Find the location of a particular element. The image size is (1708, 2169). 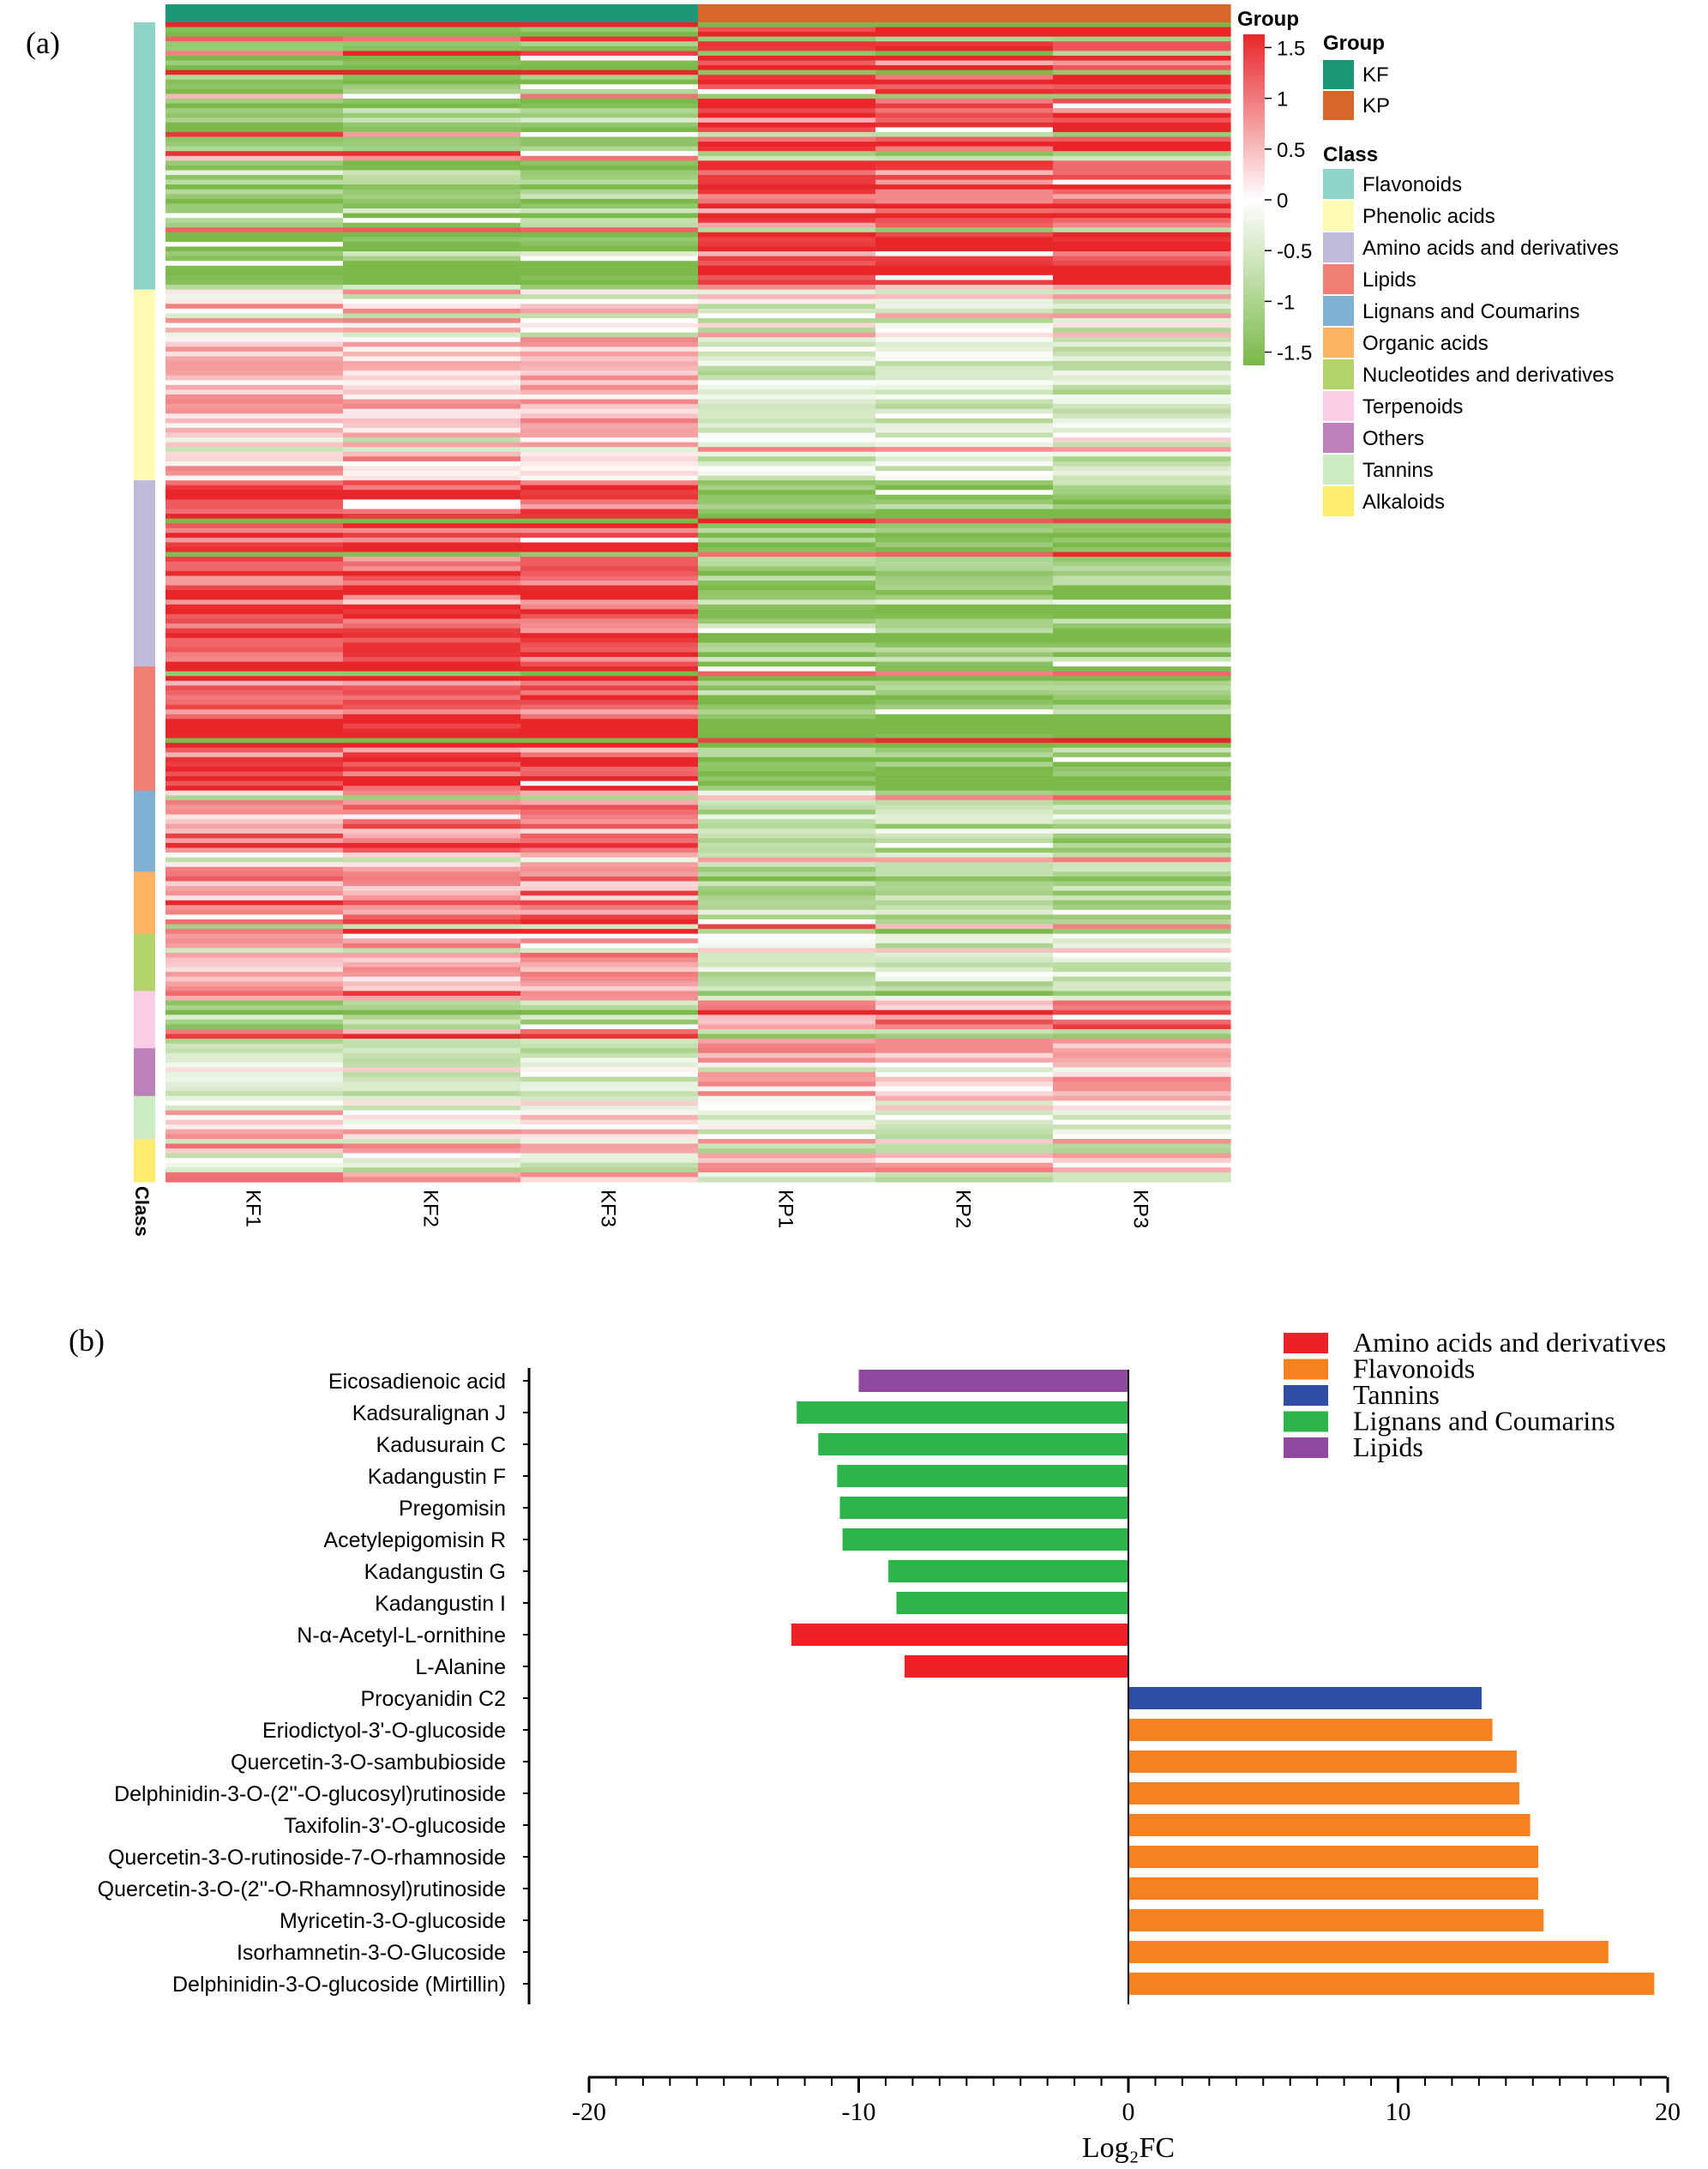

legend-label-class: Tannins is located at coordinates (1398, 471).